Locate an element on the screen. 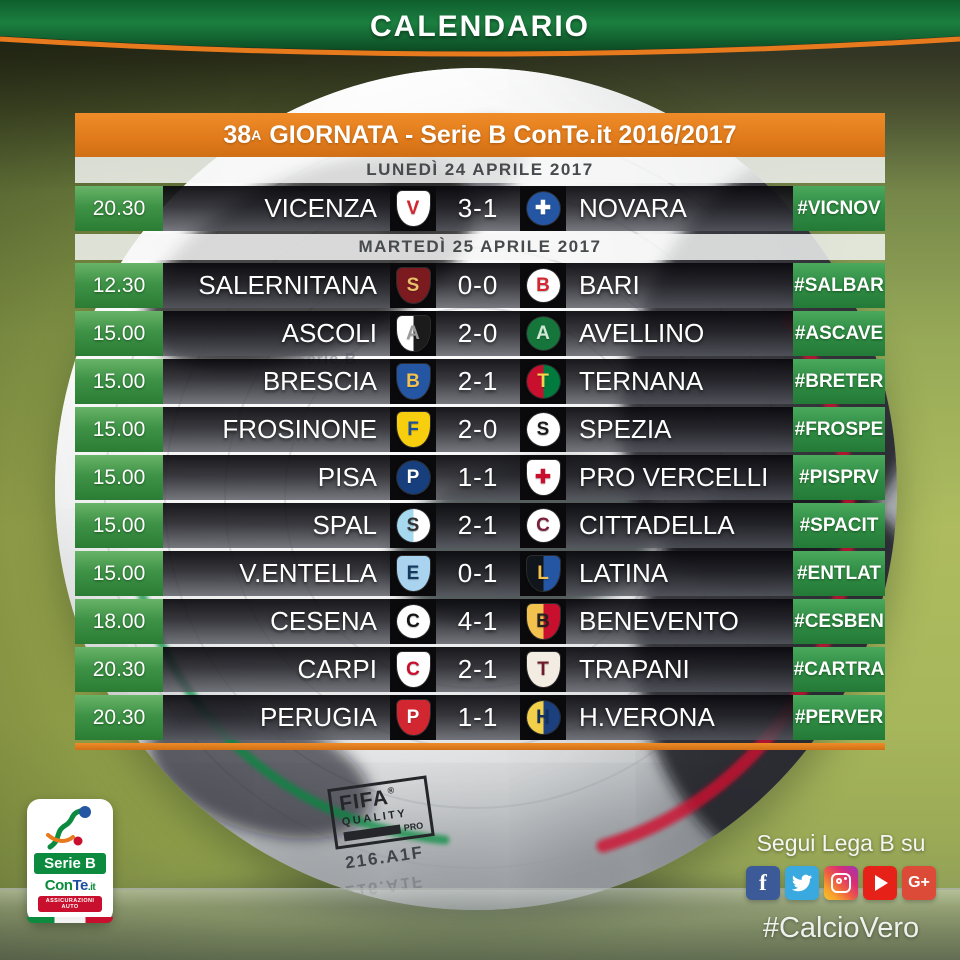 This screenshot has width=960, height=960. away-team-name: BARI is located at coordinates (609, 285).